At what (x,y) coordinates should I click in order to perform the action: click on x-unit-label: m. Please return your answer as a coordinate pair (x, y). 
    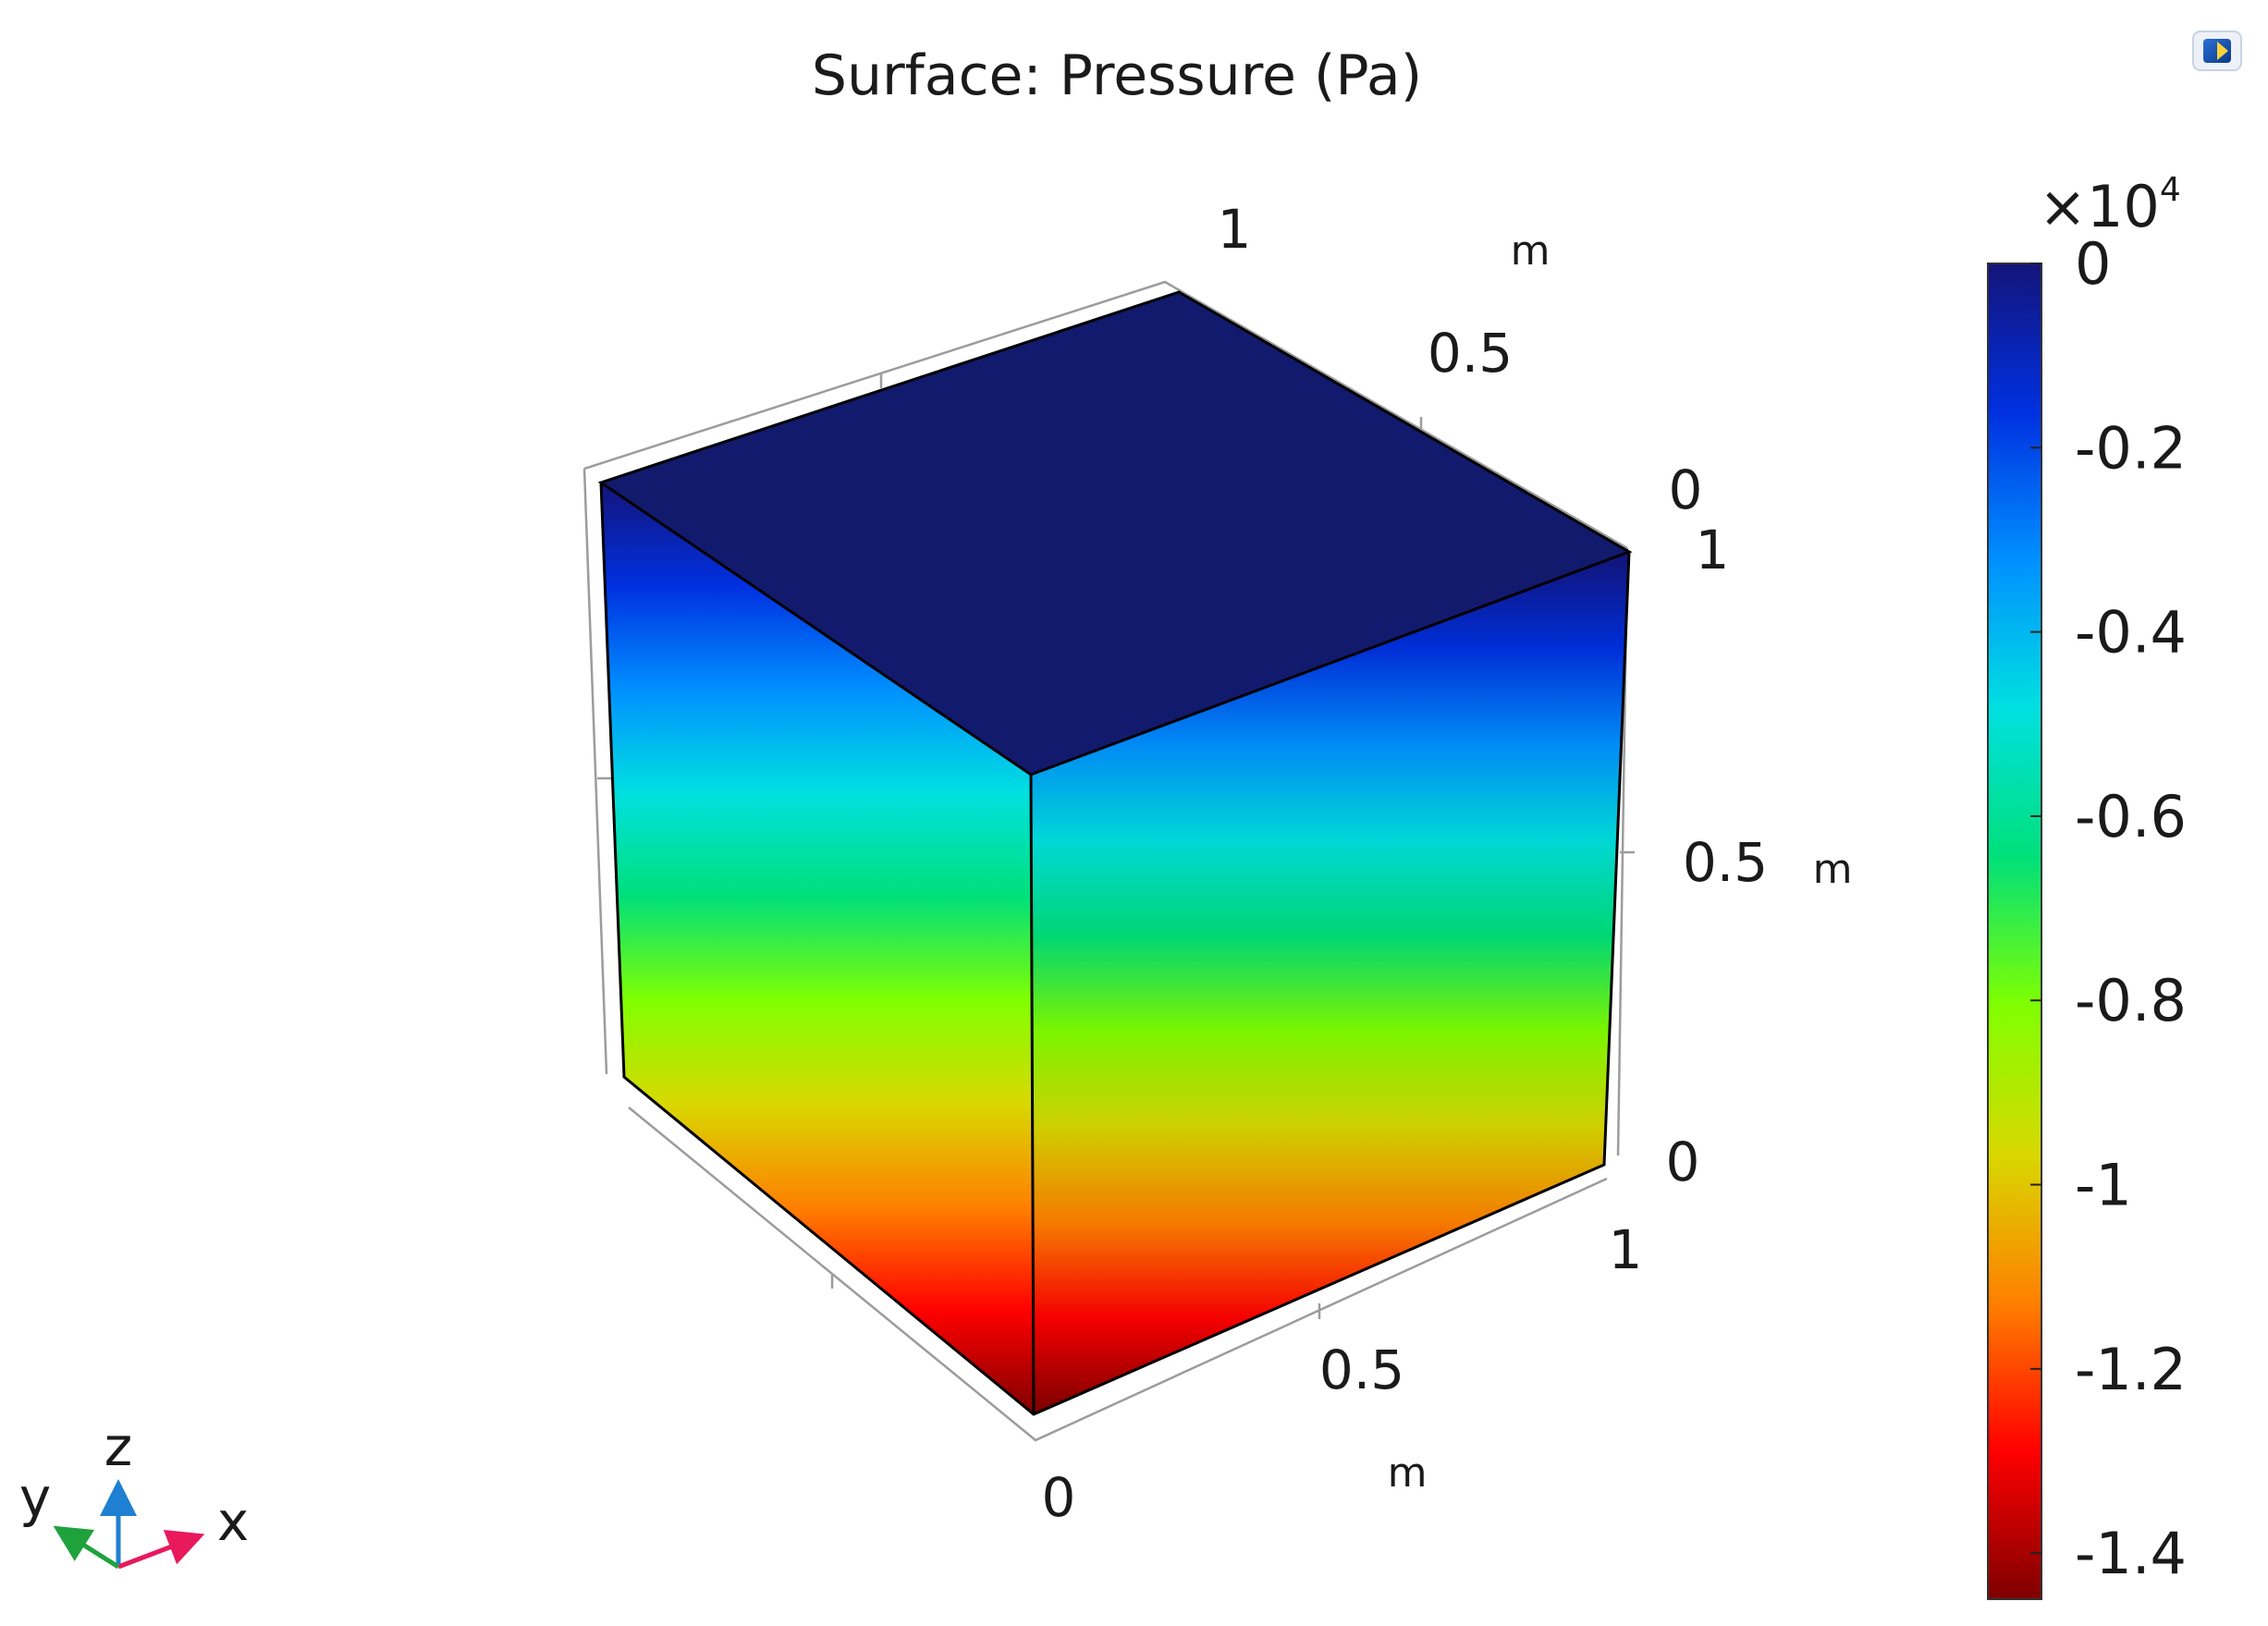
    Looking at the image, I should click on (1408, 1473).